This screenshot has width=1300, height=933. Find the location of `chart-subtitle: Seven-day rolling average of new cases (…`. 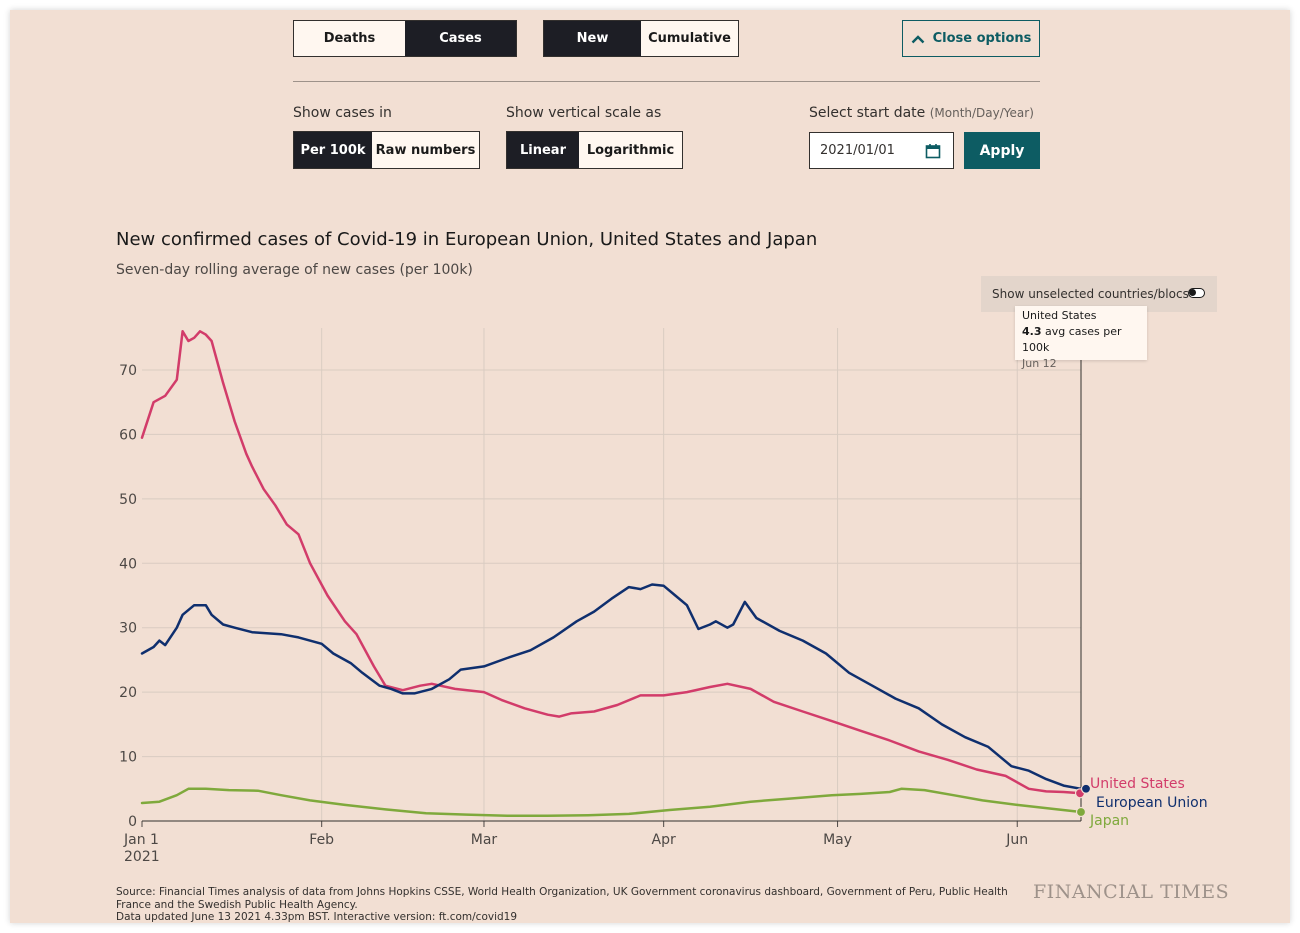

chart-subtitle: Seven-day rolling average of new cases (… is located at coordinates (294, 270).